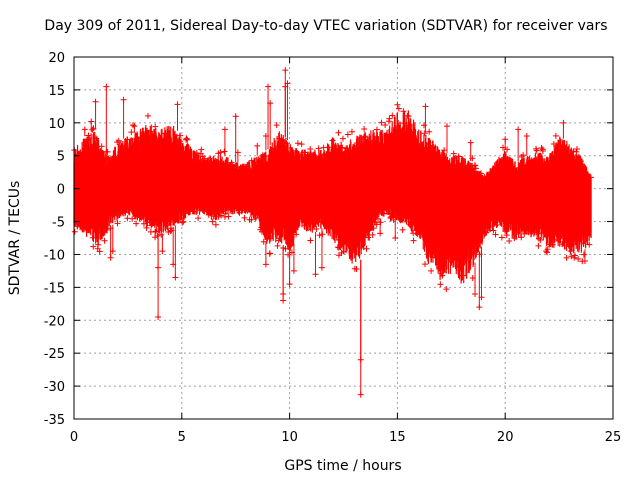  Describe the element at coordinates (342, 466) in the screenshot. I see `x-axis-label: GPS time / hours` at that location.